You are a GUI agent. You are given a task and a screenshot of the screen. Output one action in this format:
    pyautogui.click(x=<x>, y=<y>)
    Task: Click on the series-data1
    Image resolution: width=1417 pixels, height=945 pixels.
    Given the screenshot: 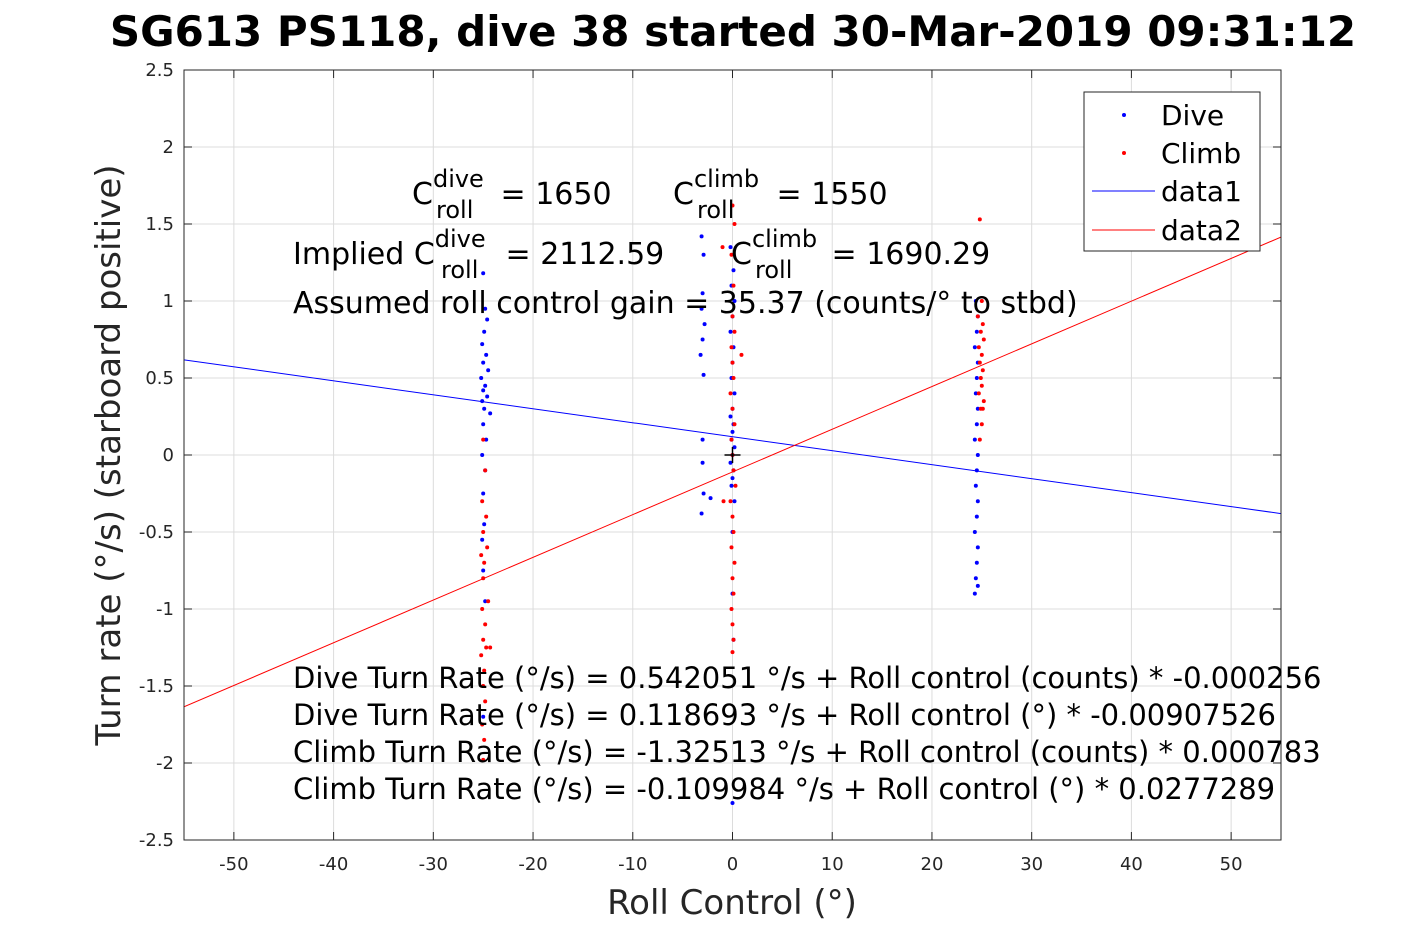 What is the action you would take?
    pyautogui.click(x=732, y=437)
    